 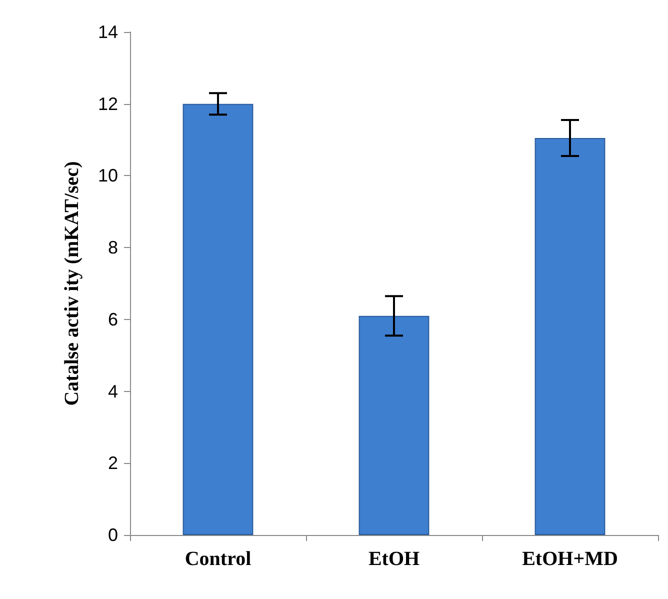 What do you see at coordinates (113, 248) in the screenshot?
I see `y-tick-label: 8` at bounding box center [113, 248].